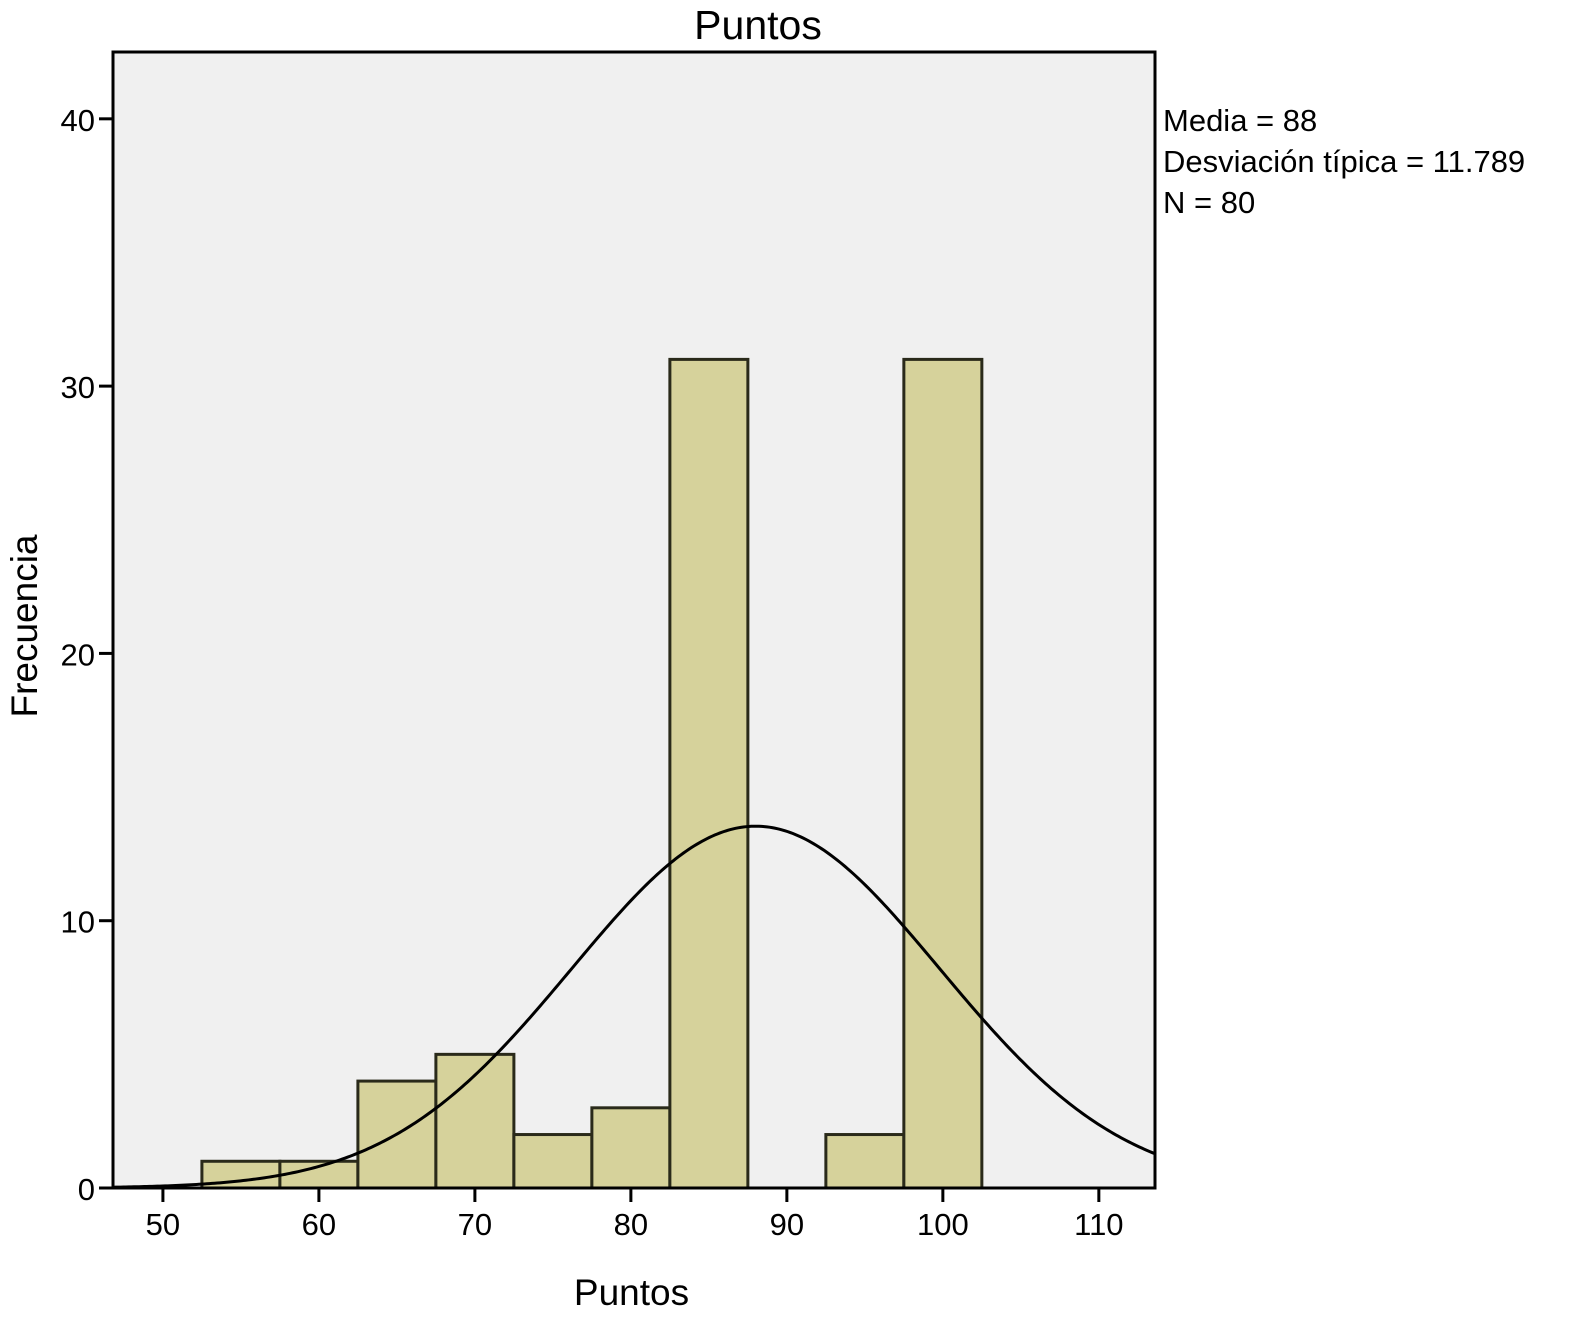 The width and height of the screenshot is (1579, 1328). What do you see at coordinates (1240, 120) in the screenshot?
I see `stats-mean: Media = 88` at bounding box center [1240, 120].